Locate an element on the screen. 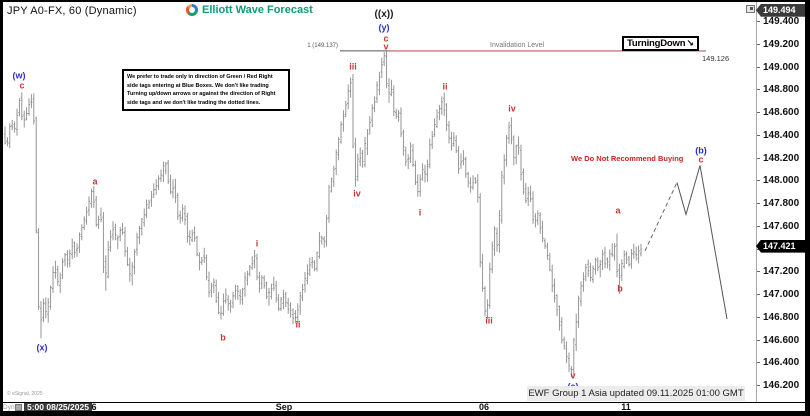 This screenshot has width=810, height=416. esignal-copyright: © eSignal, 2025 is located at coordinates (25, 394).